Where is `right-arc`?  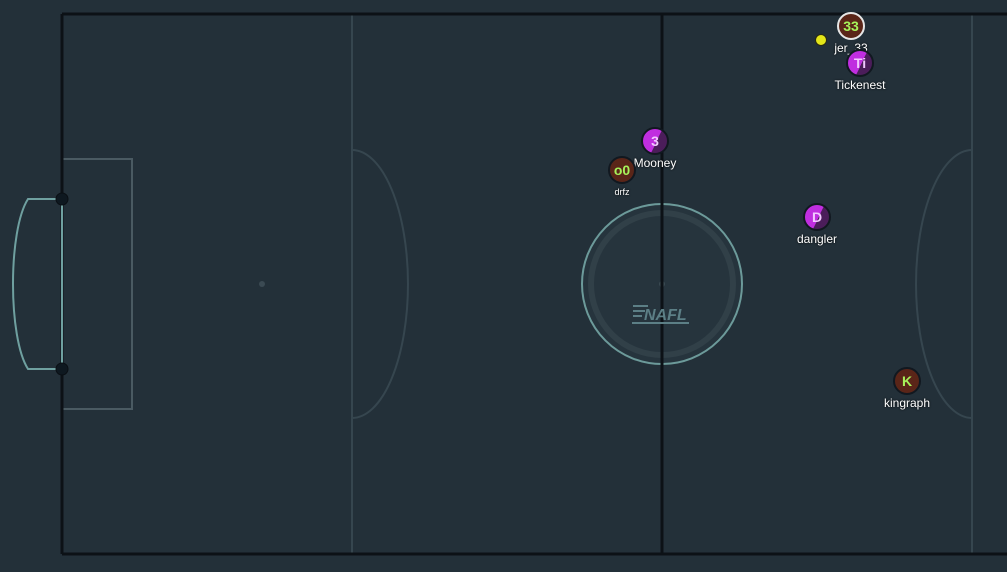
right-arc is located at coordinates (944, 284).